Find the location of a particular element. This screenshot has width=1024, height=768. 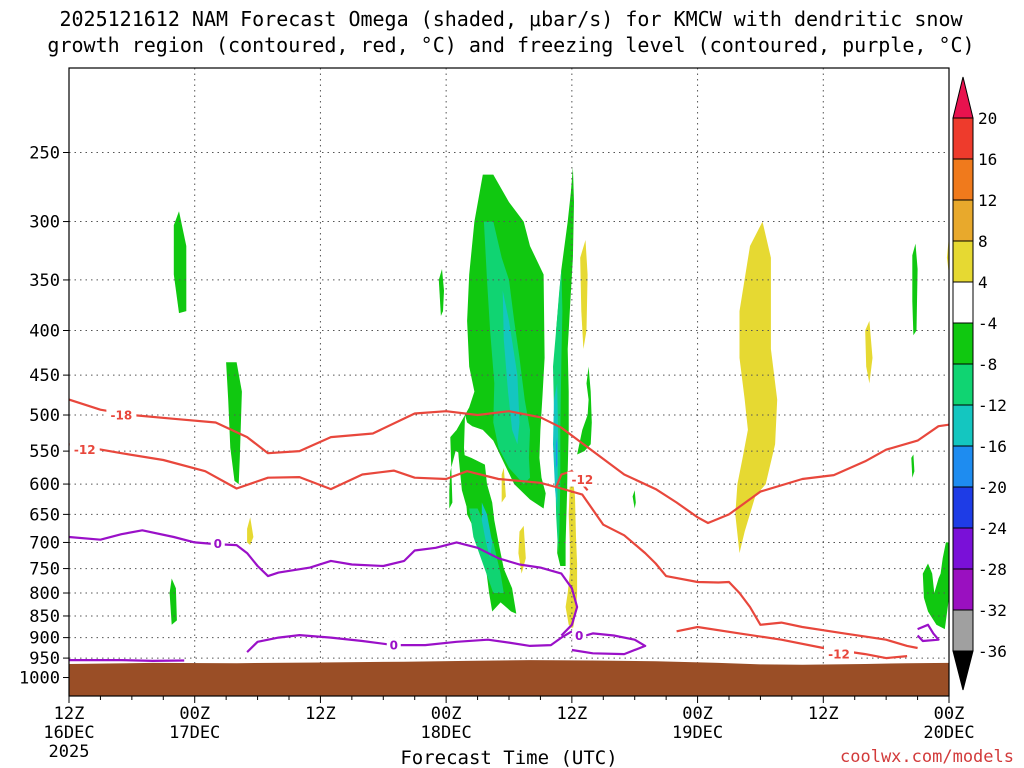

dgz-contour-label: -18 is located at coordinates (122, 416).